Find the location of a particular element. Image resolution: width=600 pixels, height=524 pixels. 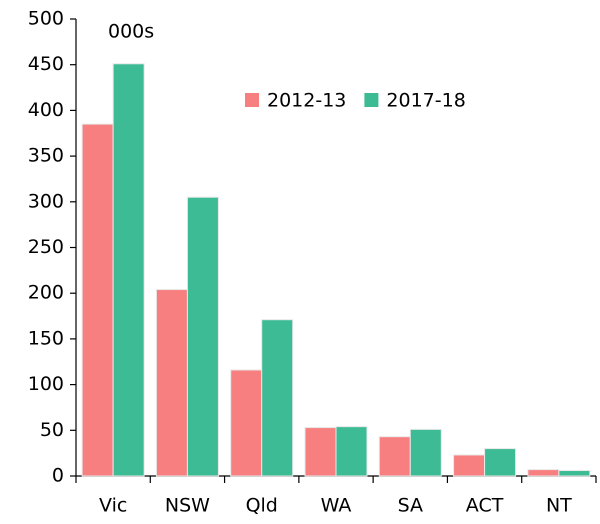

y-tick-label: 300 is located at coordinates (46, 201).